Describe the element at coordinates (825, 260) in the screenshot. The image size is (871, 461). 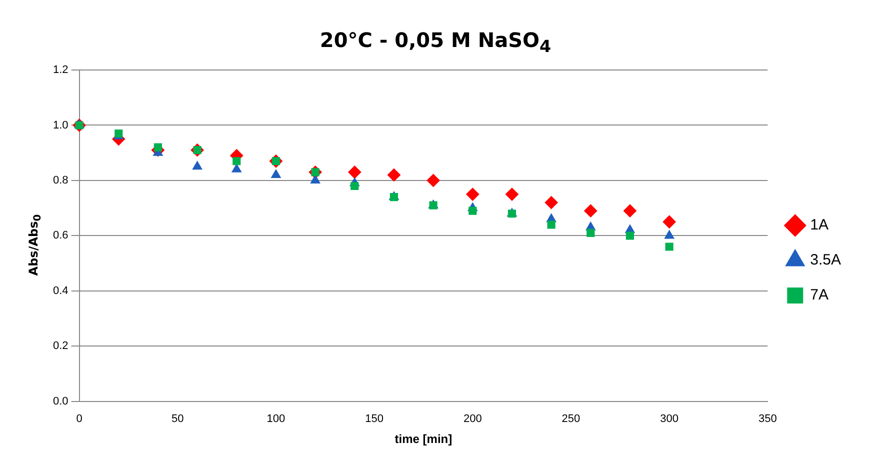
I see `legend-label: 3.5A` at that location.